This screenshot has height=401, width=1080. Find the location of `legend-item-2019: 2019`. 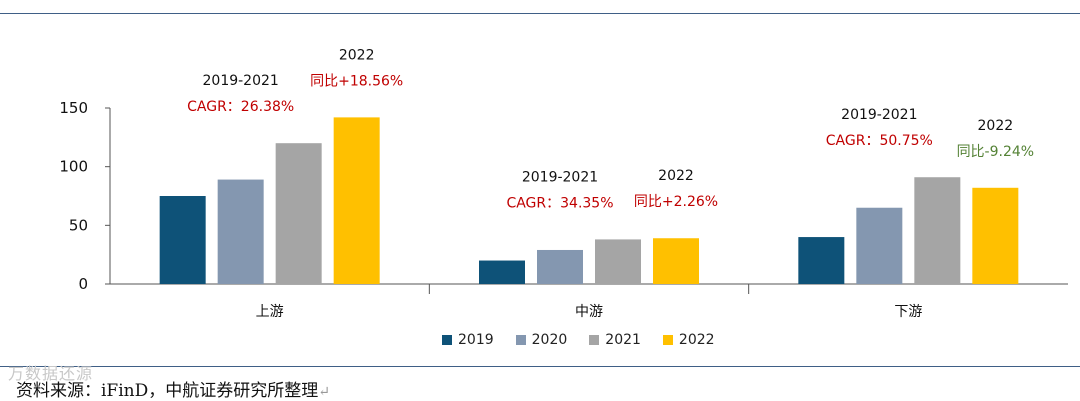

legend-item-2019: 2019 is located at coordinates (468, 340).